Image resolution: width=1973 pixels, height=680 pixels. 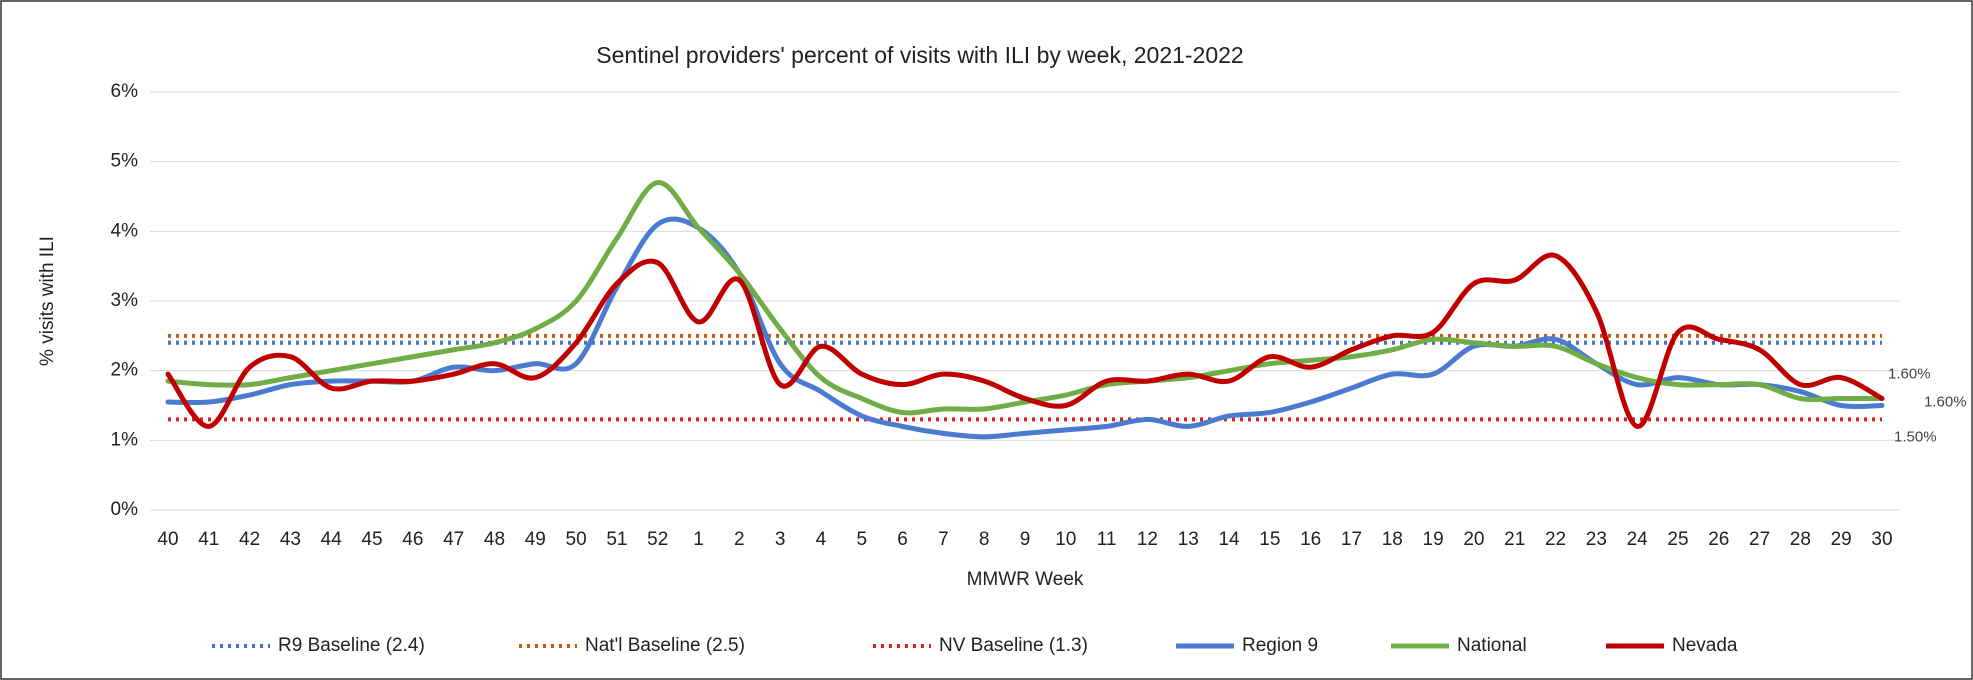 I want to click on legend-label: Region 9, so click(x=1280, y=645).